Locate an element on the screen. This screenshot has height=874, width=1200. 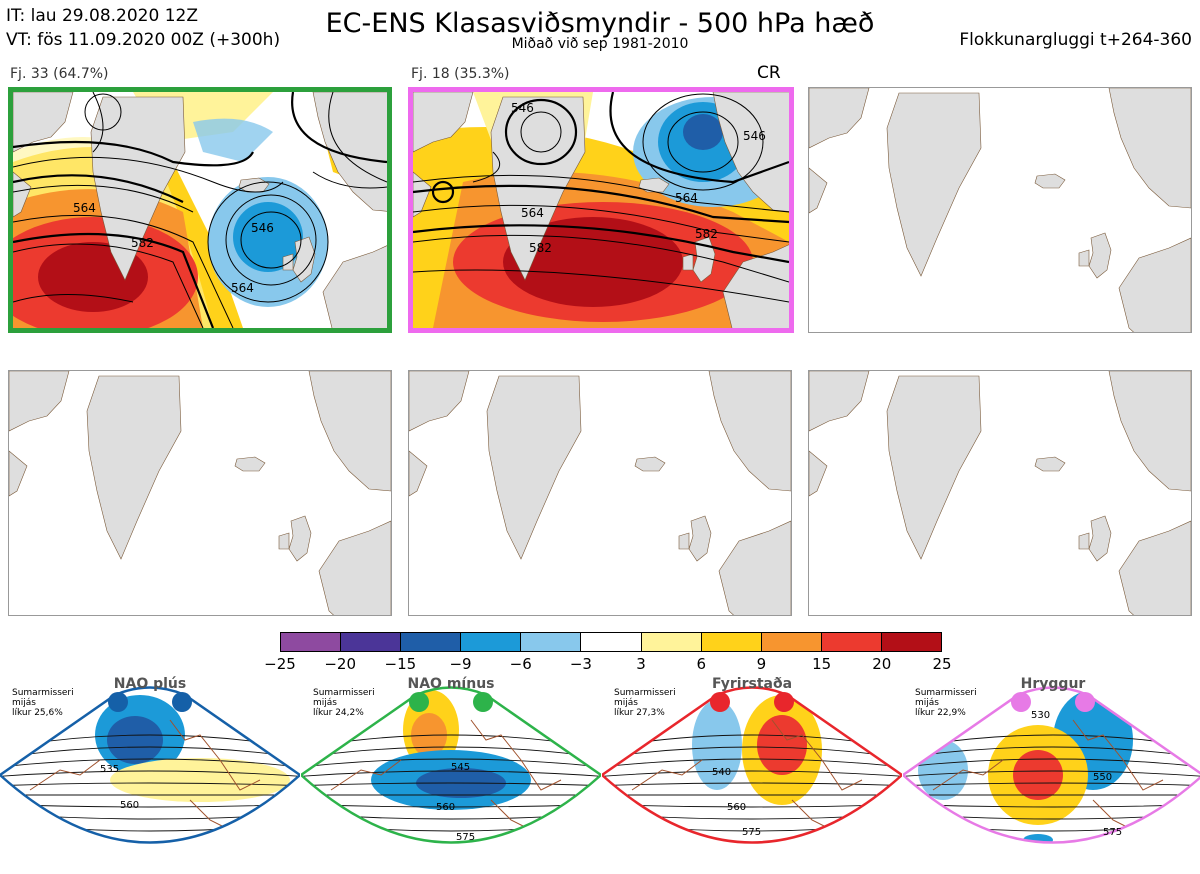
regime-contour-label: 530 is located at coordinates (1040, 715).